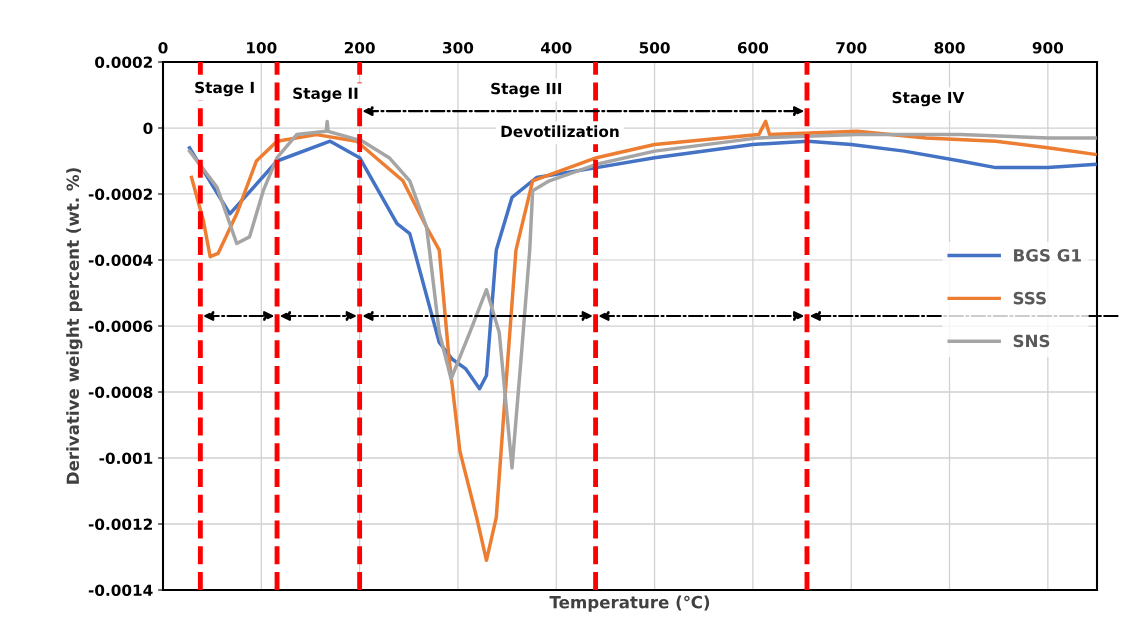 The width and height of the screenshot is (1123, 619). Describe the element at coordinates (120, 194) in the screenshot. I see `y-tick-label: -0.0002` at that location.